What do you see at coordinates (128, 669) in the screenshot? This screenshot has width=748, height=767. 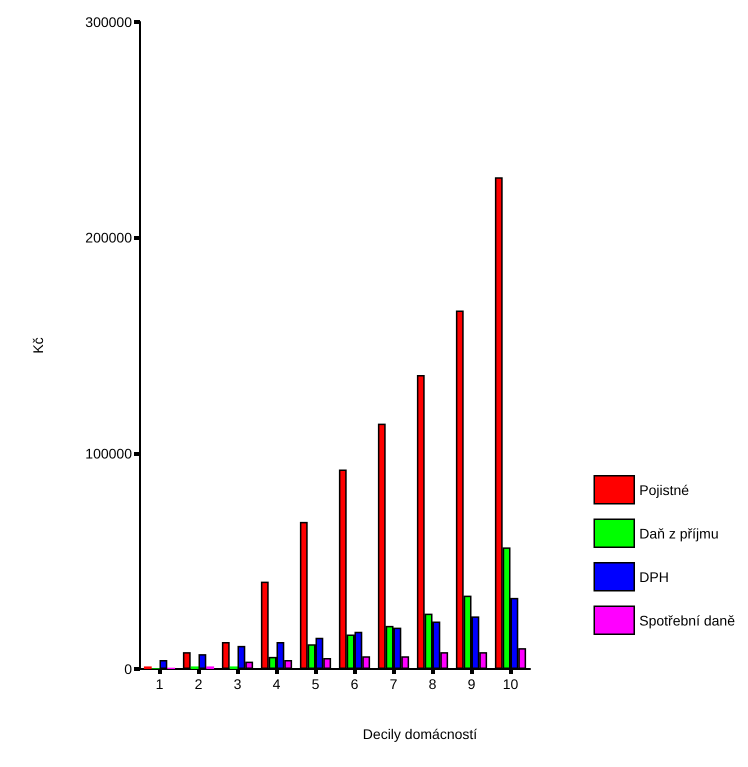 I see `y-tick-label: 0` at bounding box center [128, 669].